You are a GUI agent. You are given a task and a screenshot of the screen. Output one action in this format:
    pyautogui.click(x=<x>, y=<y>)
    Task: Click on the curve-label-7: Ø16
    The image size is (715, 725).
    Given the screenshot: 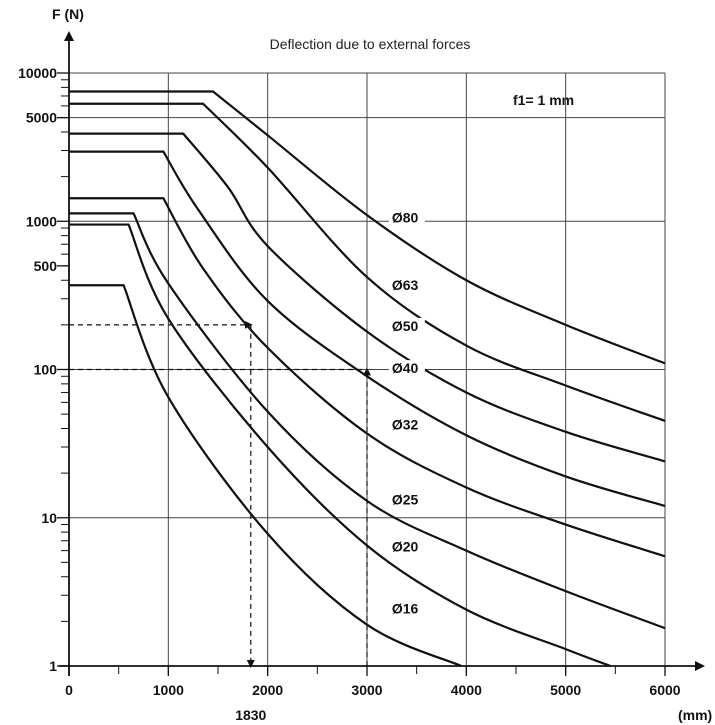 What is the action you would take?
    pyautogui.click(x=405, y=608)
    